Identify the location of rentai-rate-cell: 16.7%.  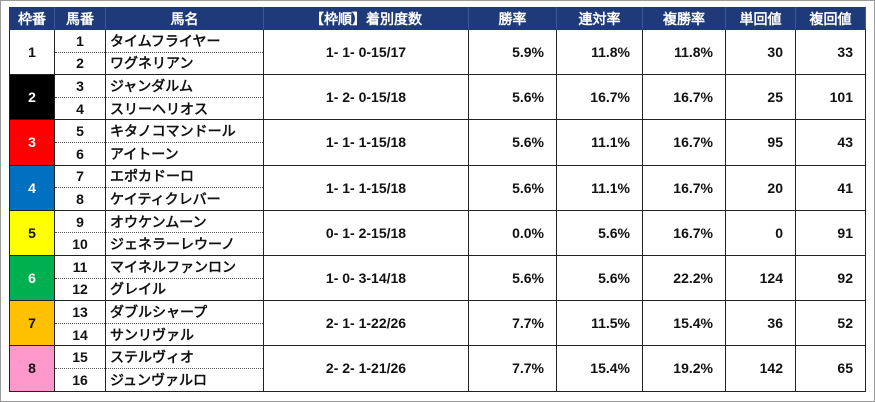
(599, 97).